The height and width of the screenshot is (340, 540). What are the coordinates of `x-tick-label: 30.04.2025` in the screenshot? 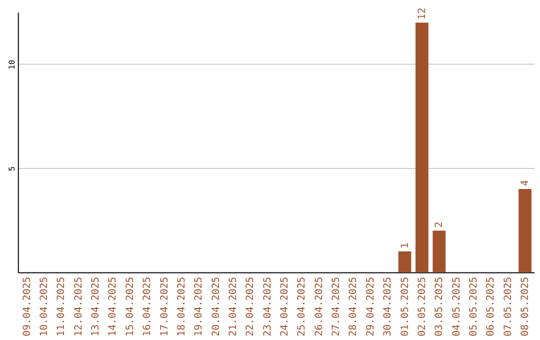 It's located at (388, 306).